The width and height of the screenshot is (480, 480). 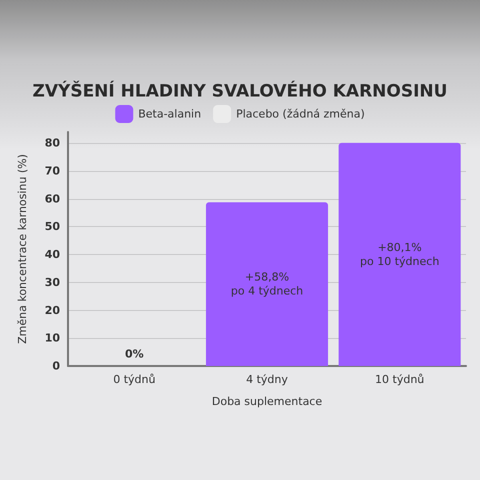 What do you see at coordinates (267, 284) in the screenshot?
I see `data-label: +58,8% po 4 týdnech` at bounding box center [267, 284].